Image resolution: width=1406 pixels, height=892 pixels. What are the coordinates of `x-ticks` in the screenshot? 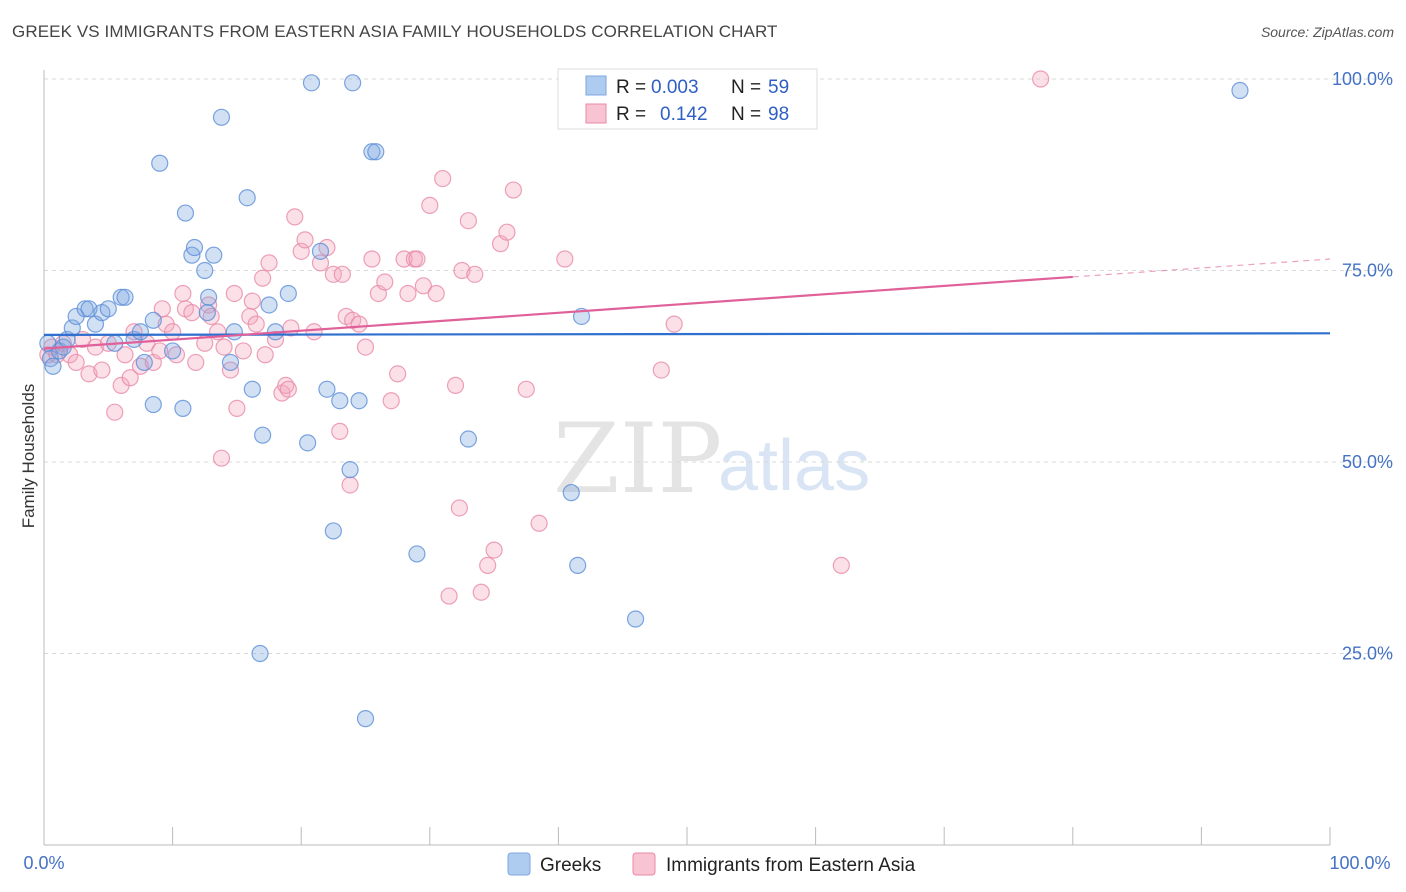 It's located at (687, 836).